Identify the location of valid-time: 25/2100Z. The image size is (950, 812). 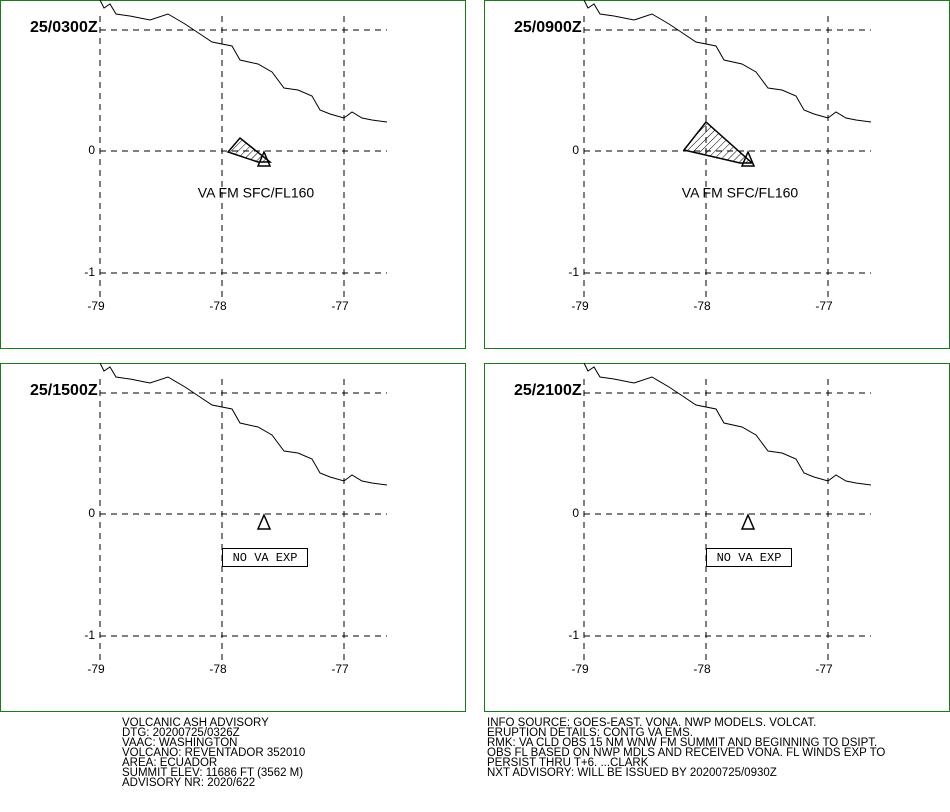
(548, 390).